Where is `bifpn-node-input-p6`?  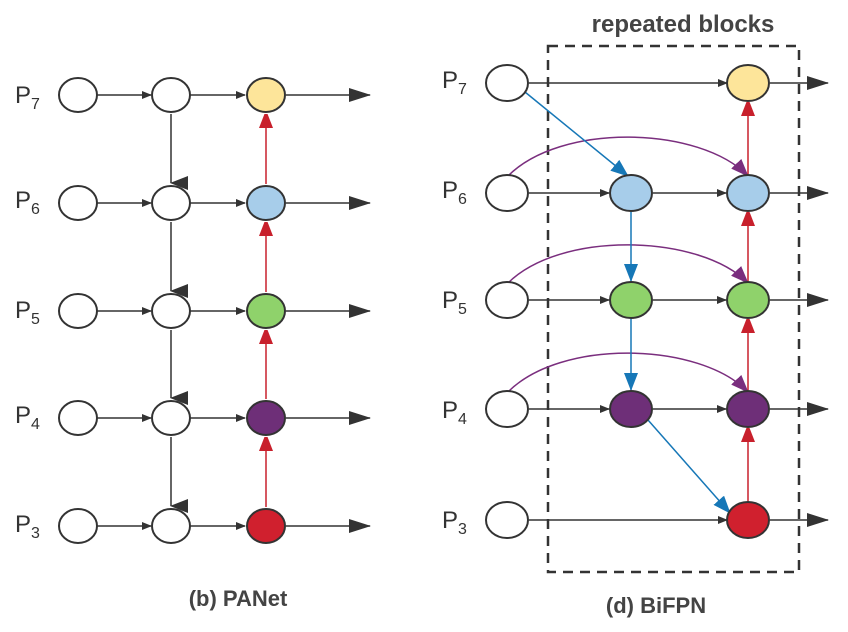
bifpn-node-input-p6 is located at coordinates (507, 193).